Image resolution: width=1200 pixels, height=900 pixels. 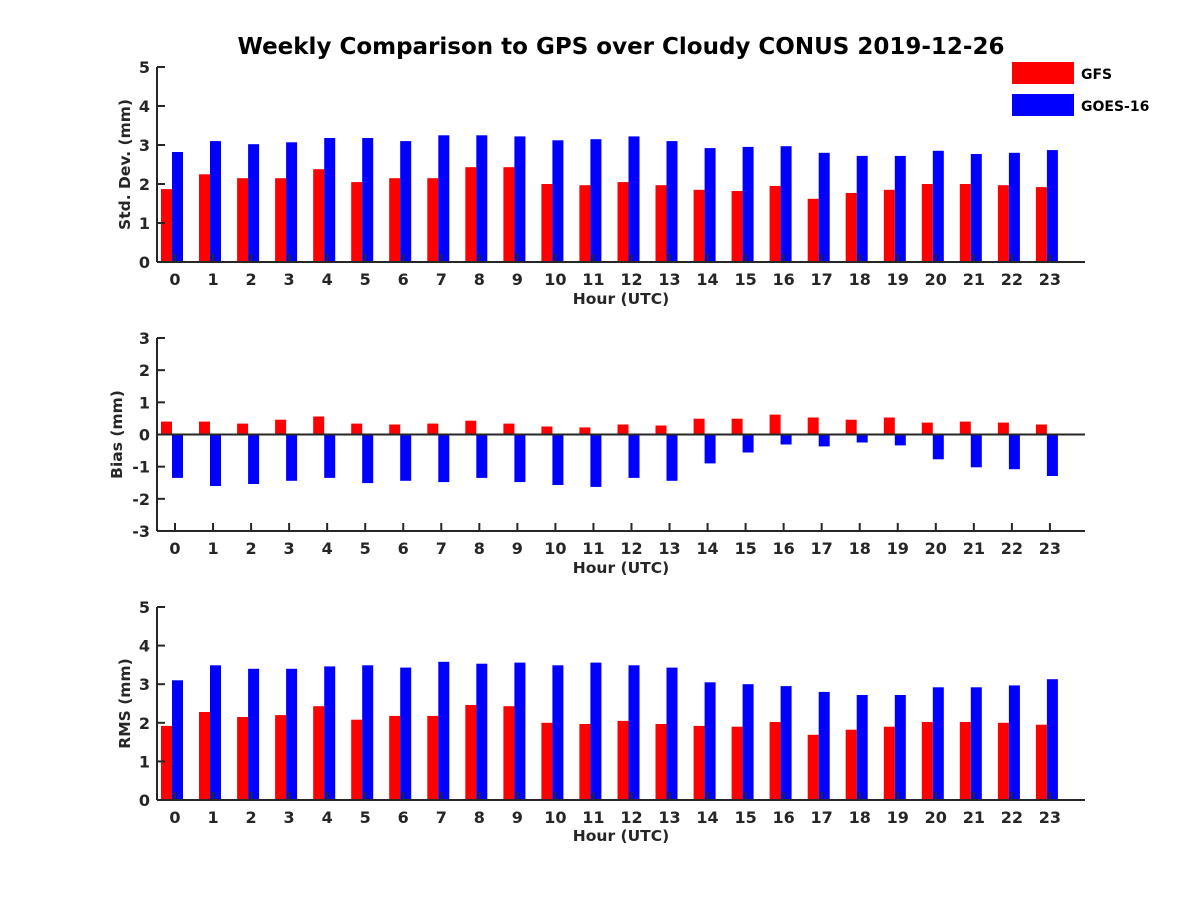 I want to click on x-tick-label: 9, so click(x=517, y=817).